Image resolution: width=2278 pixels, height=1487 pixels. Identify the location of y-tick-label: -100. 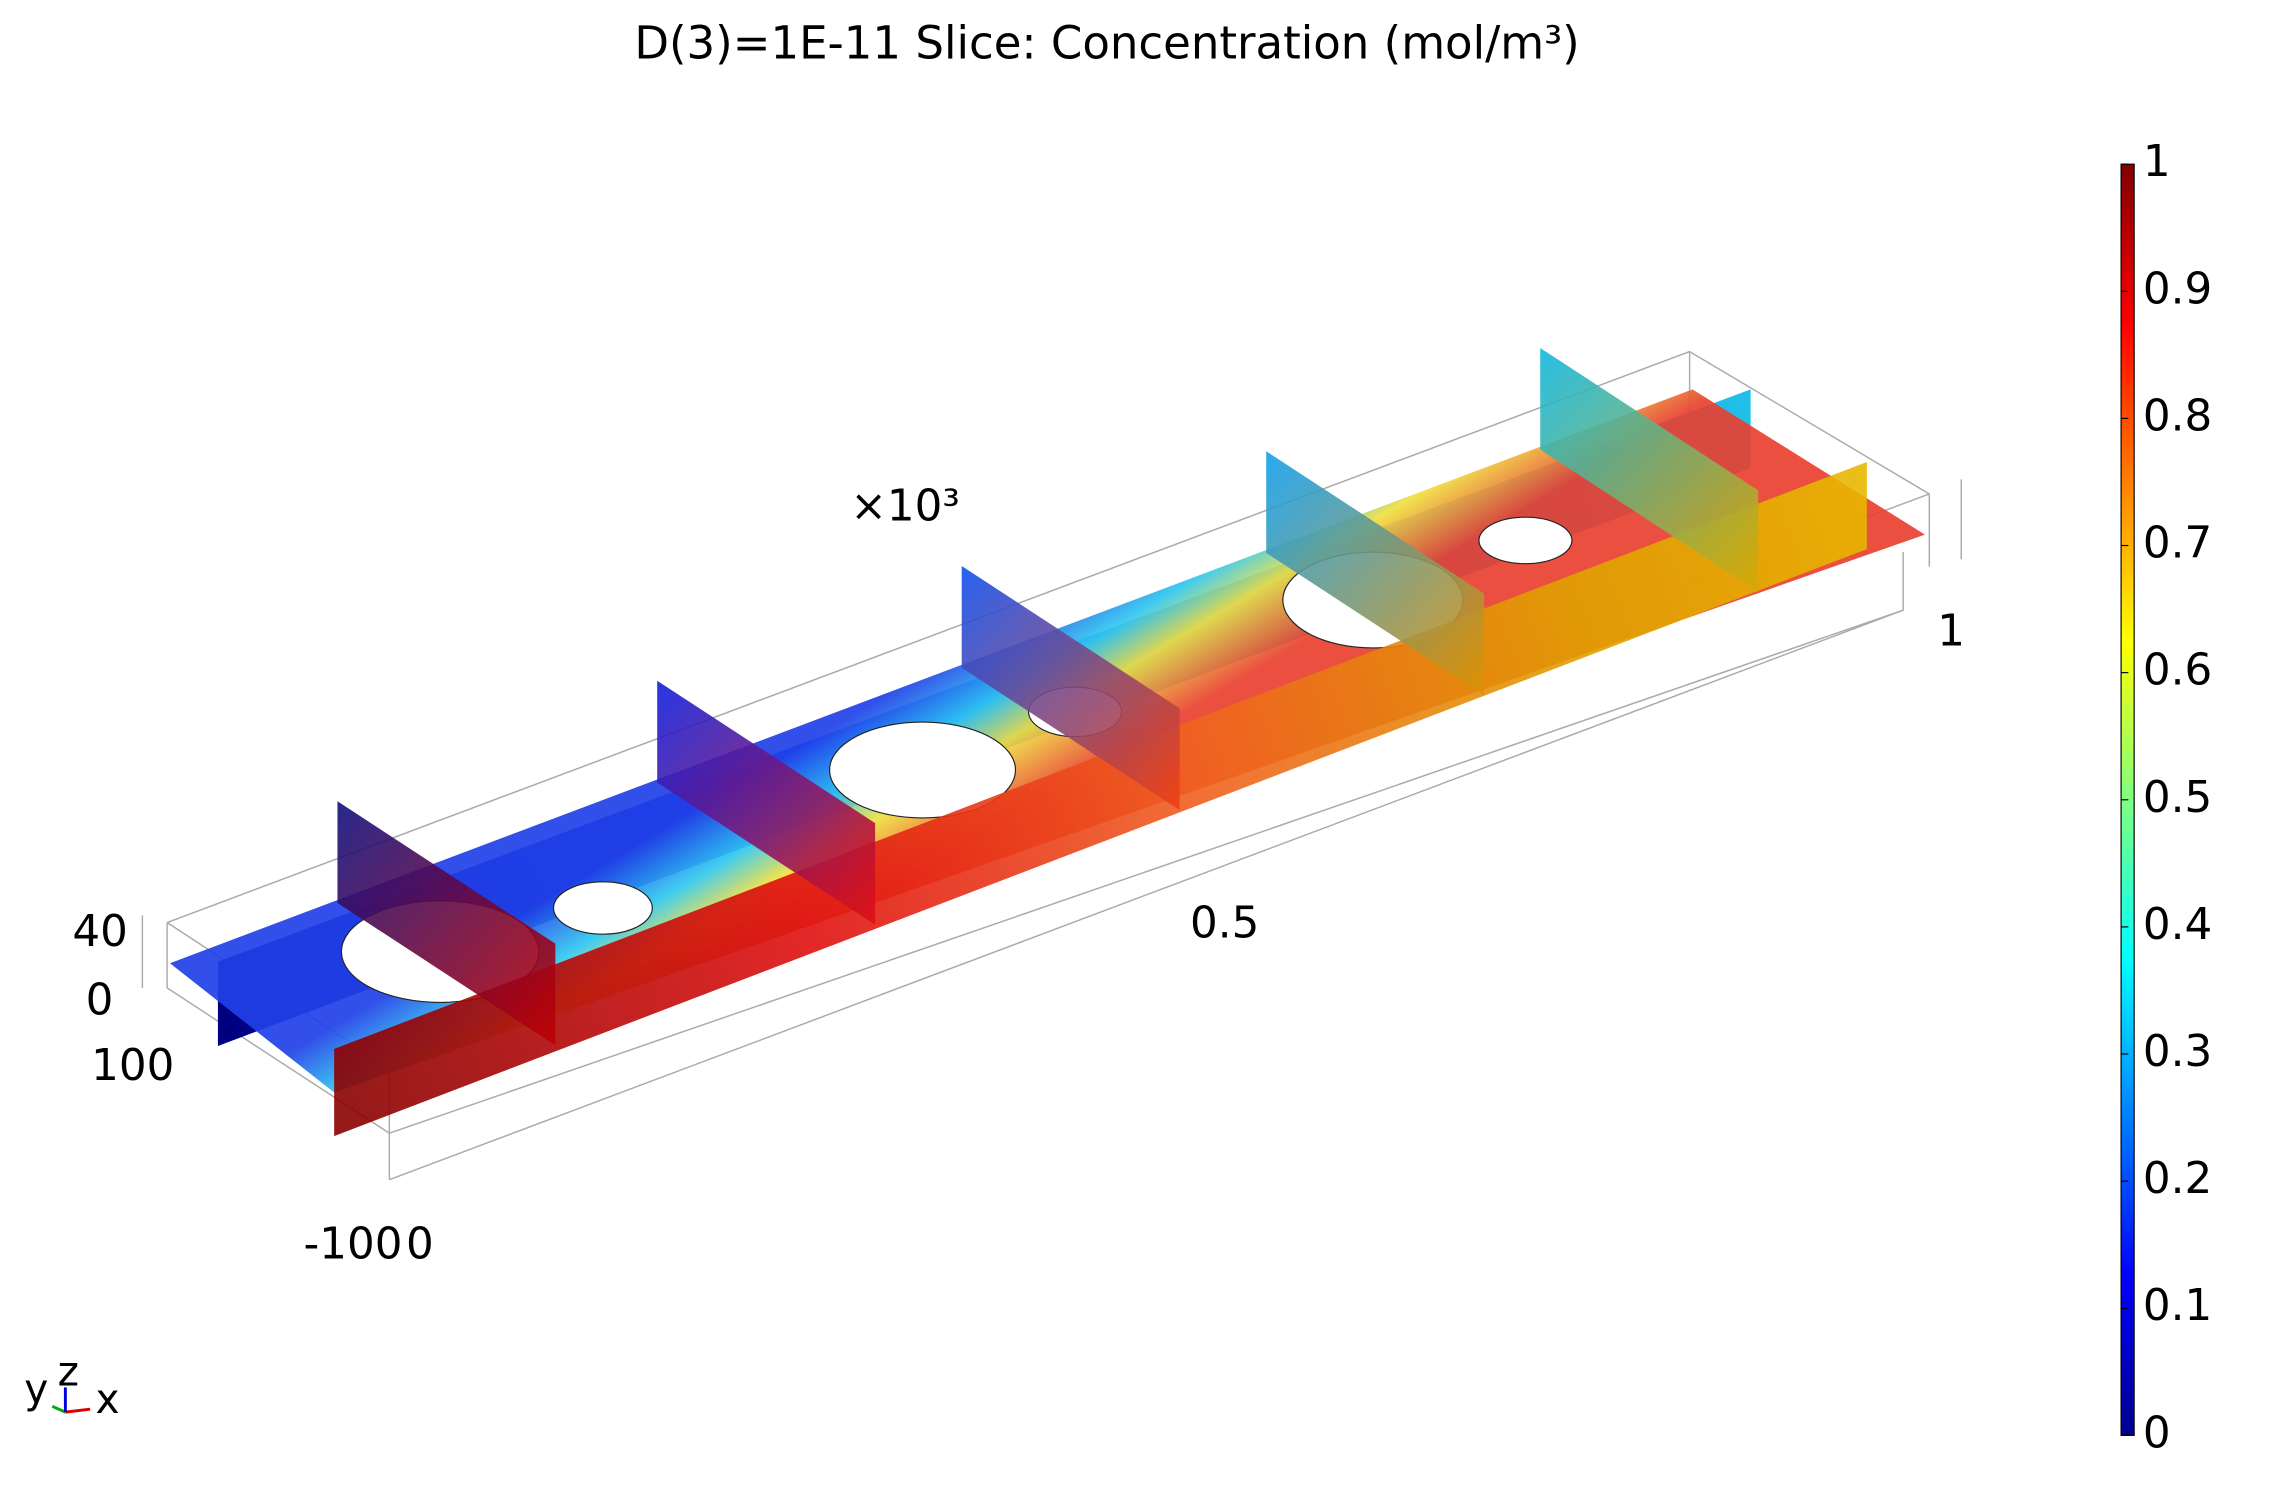
(353, 1245).